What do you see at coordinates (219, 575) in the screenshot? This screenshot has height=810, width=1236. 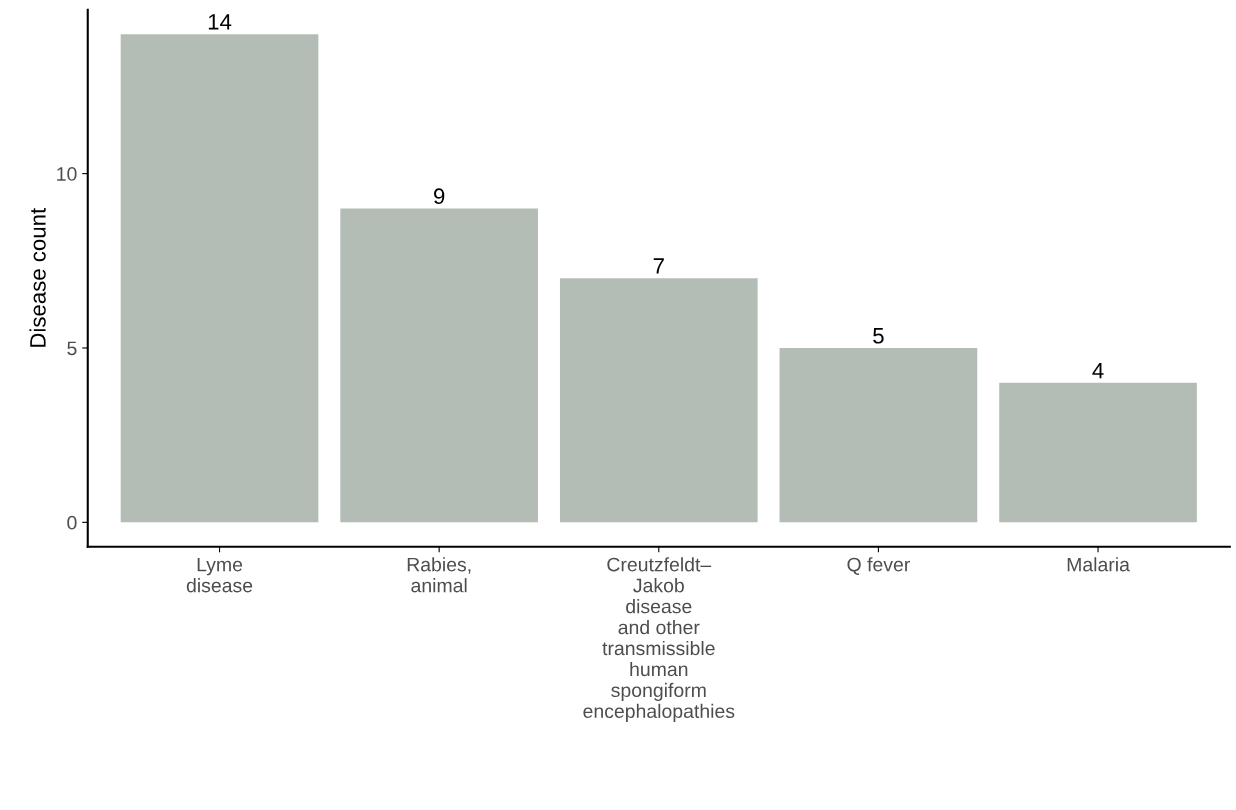 I see `x-tick-label: Lyme disease` at bounding box center [219, 575].